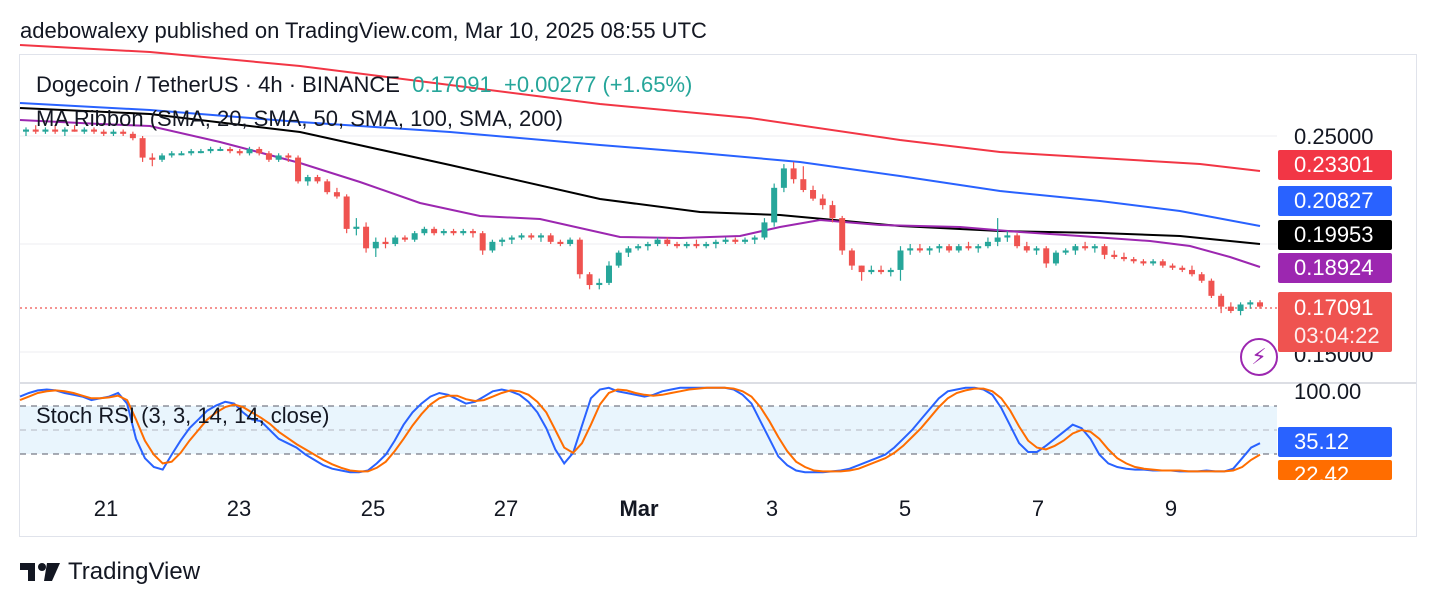 Image resolution: width=1436 pixels, height=606 pixels. Describe the element at coordinates (106, 508) in the screenshot. I see `x-tick-label: 21` at that location.